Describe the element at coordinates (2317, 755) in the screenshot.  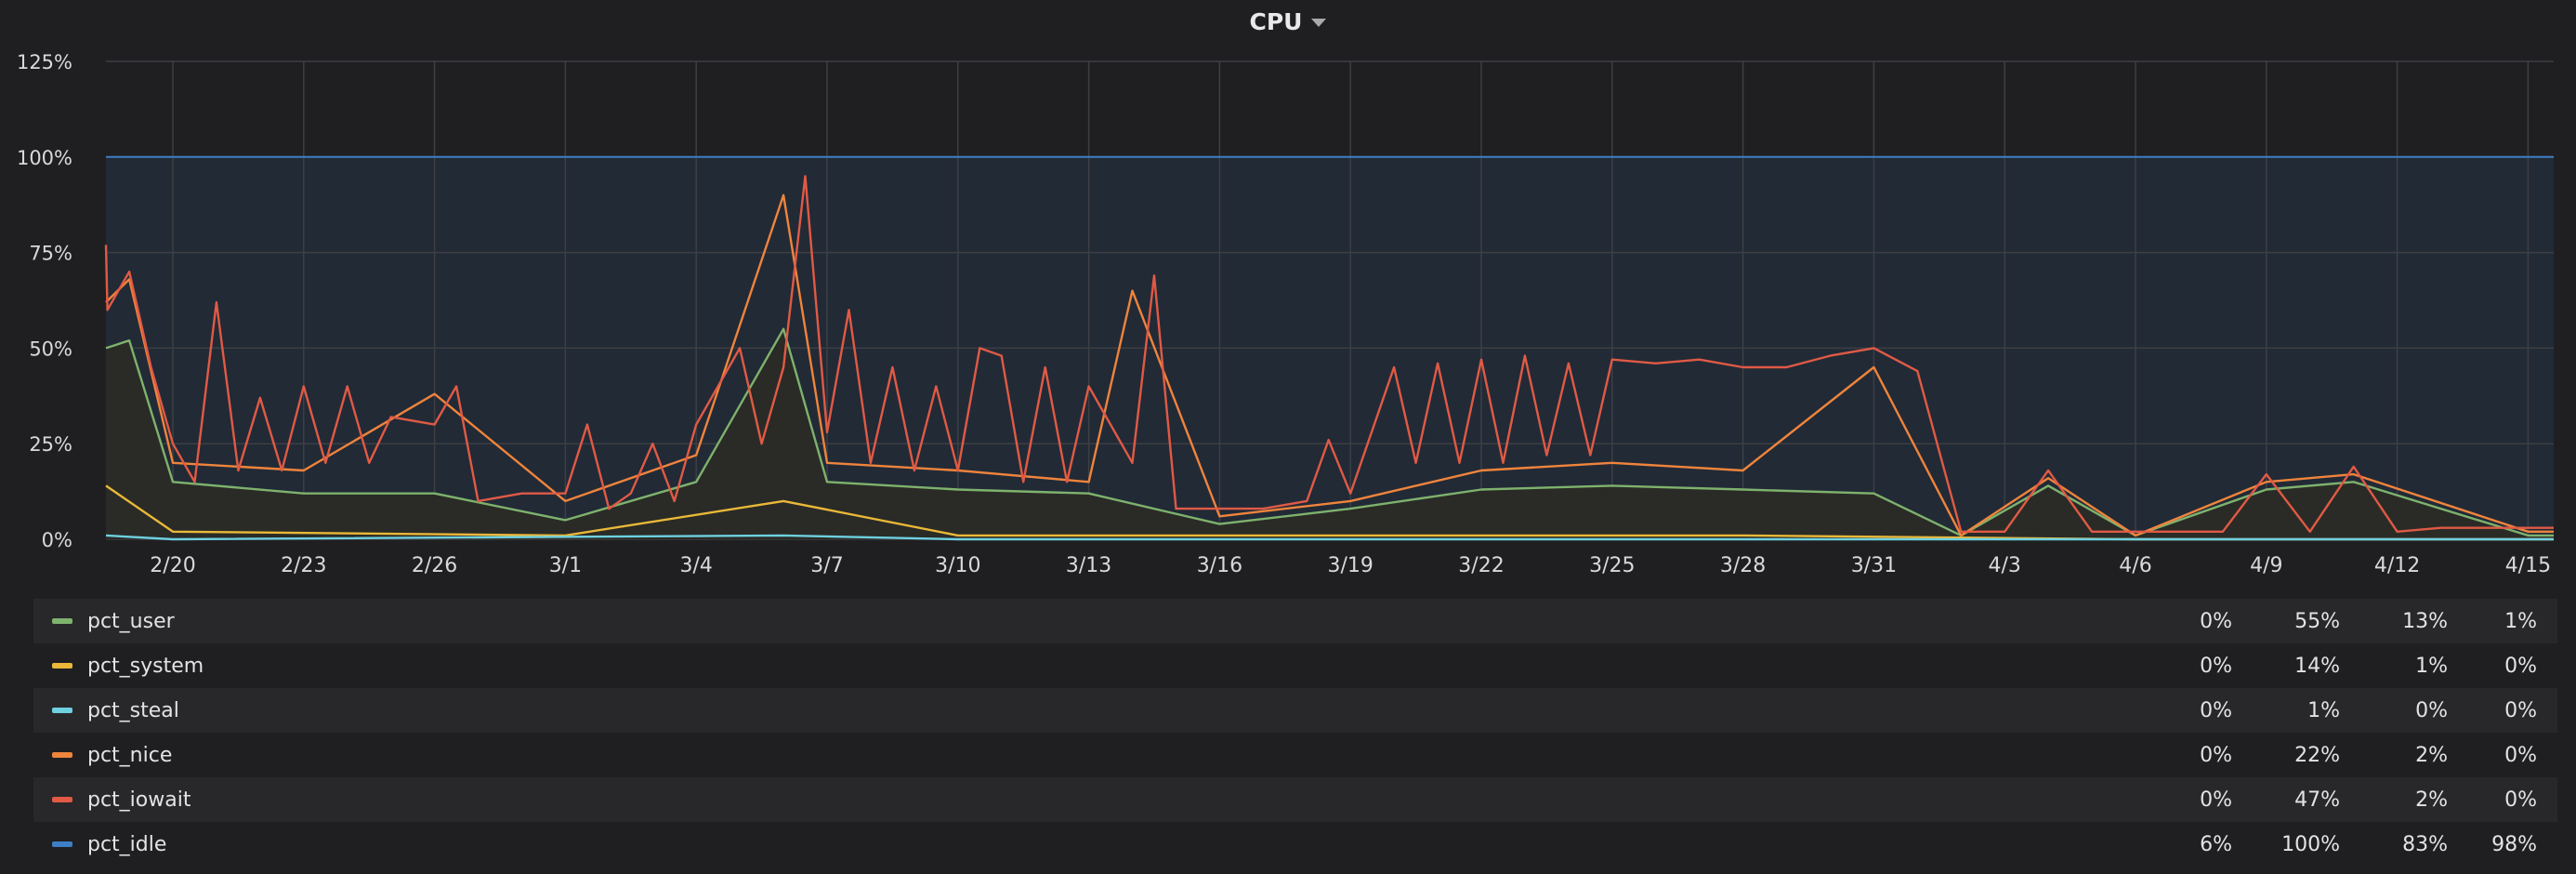
I see `legend-value: 22%` at that location.